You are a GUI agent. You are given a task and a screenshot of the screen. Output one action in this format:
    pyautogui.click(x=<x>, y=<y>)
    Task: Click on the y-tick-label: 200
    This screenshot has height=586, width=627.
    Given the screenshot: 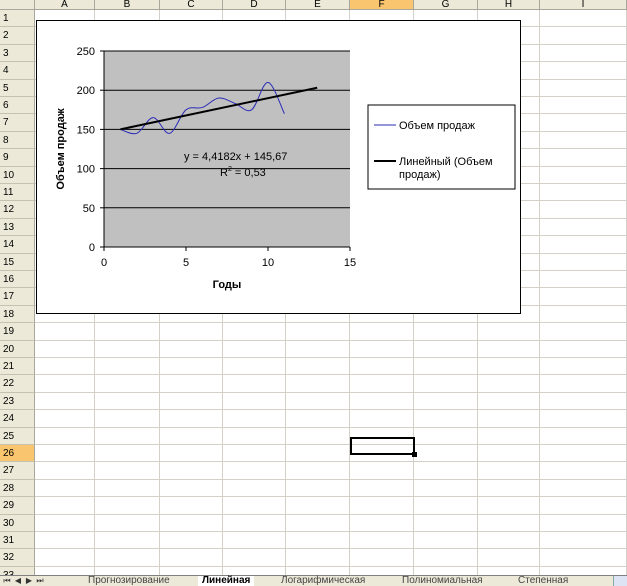 What is the action you would take?
    pyautogui.click(x=86, y=91)
    